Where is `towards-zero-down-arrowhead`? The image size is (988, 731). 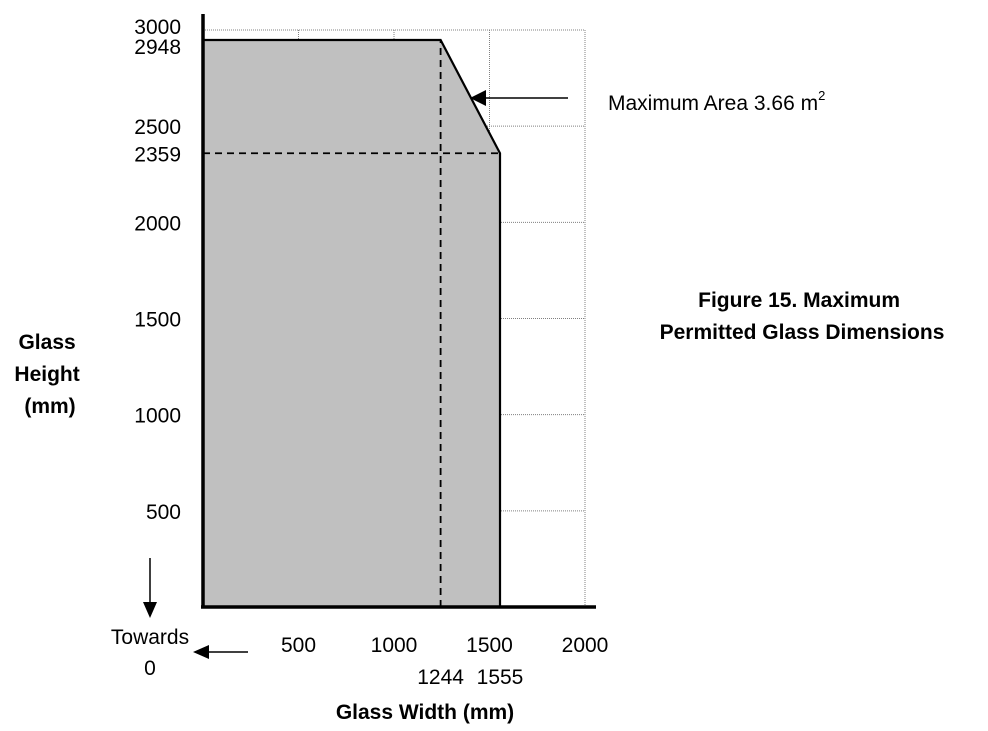
towards-zero-down-arrowhead is located at coordinates (150, 610).